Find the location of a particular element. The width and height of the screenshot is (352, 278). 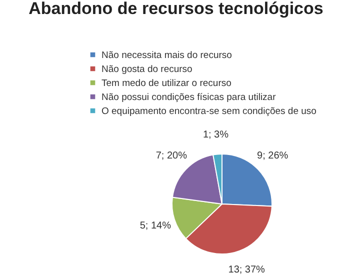

data-label: 1; 3% is located at coordinates (215, 134).